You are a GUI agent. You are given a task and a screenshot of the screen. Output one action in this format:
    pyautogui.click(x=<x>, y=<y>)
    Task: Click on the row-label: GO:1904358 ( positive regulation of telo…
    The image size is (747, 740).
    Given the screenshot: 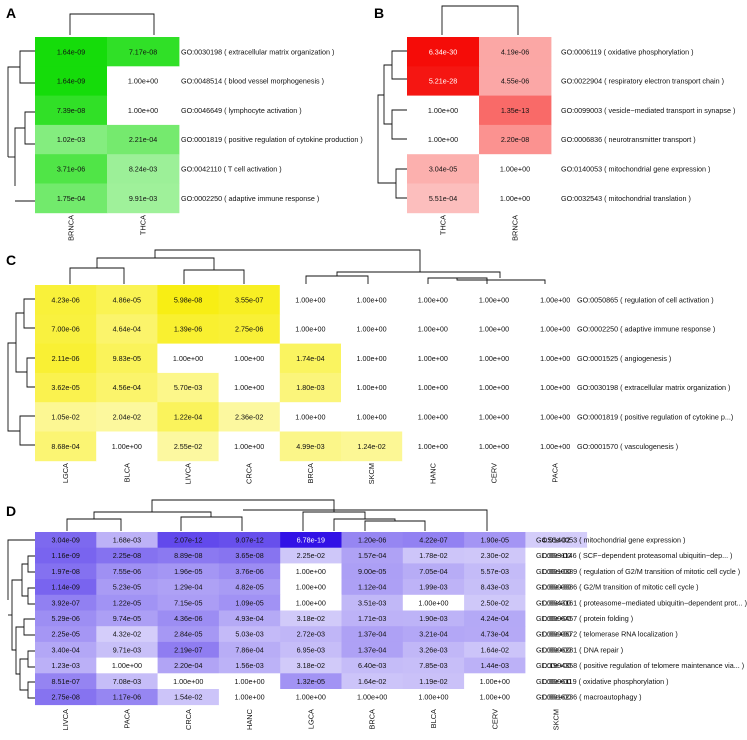 What is the action you would take?
    pyautogui.click(x=640, y=665)
    